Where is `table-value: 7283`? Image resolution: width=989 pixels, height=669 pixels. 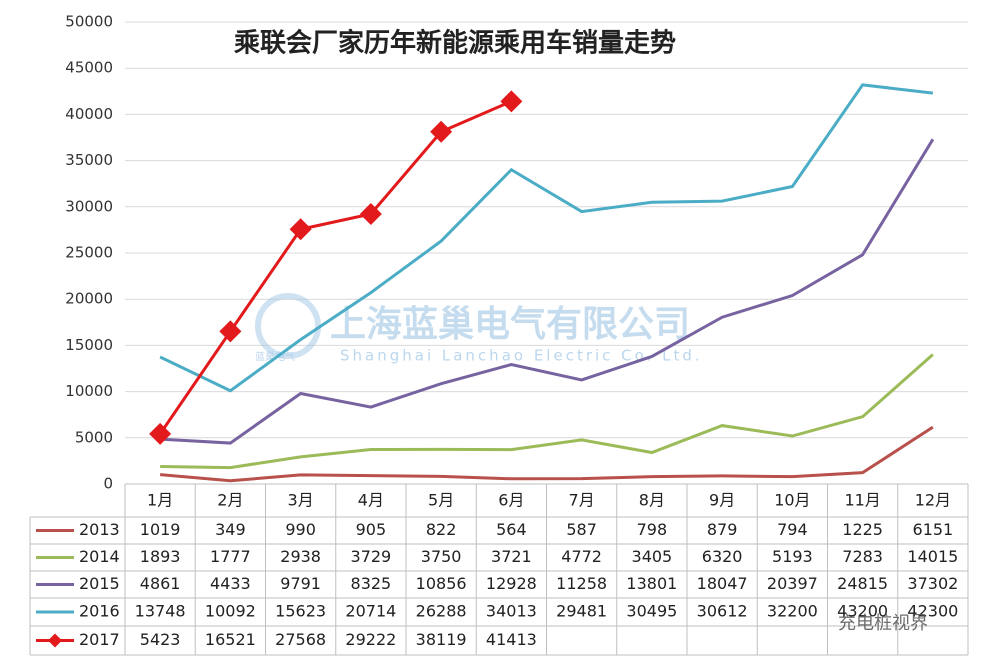
table-value: 7283 is located at coordinates (862, 556).